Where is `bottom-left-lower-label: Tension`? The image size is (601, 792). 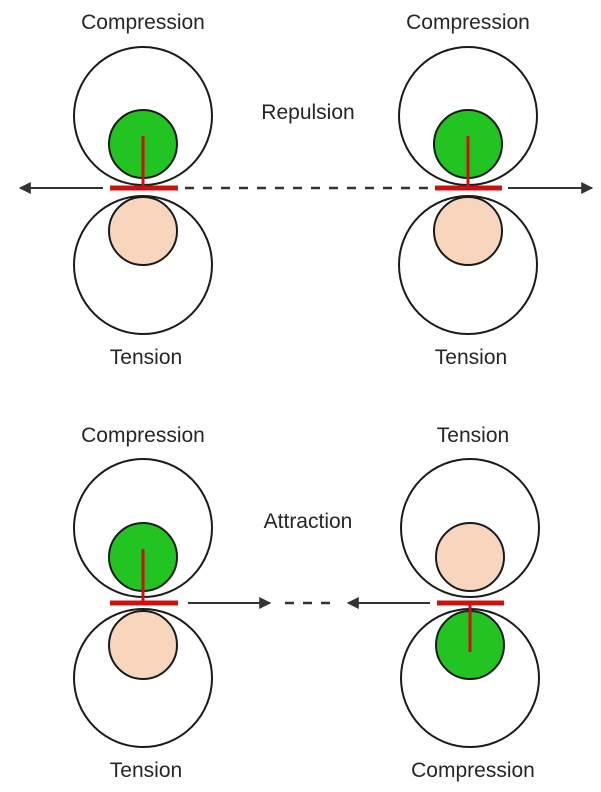
bottom-left-lower-label: Tension is located at coordinates (146, 770).